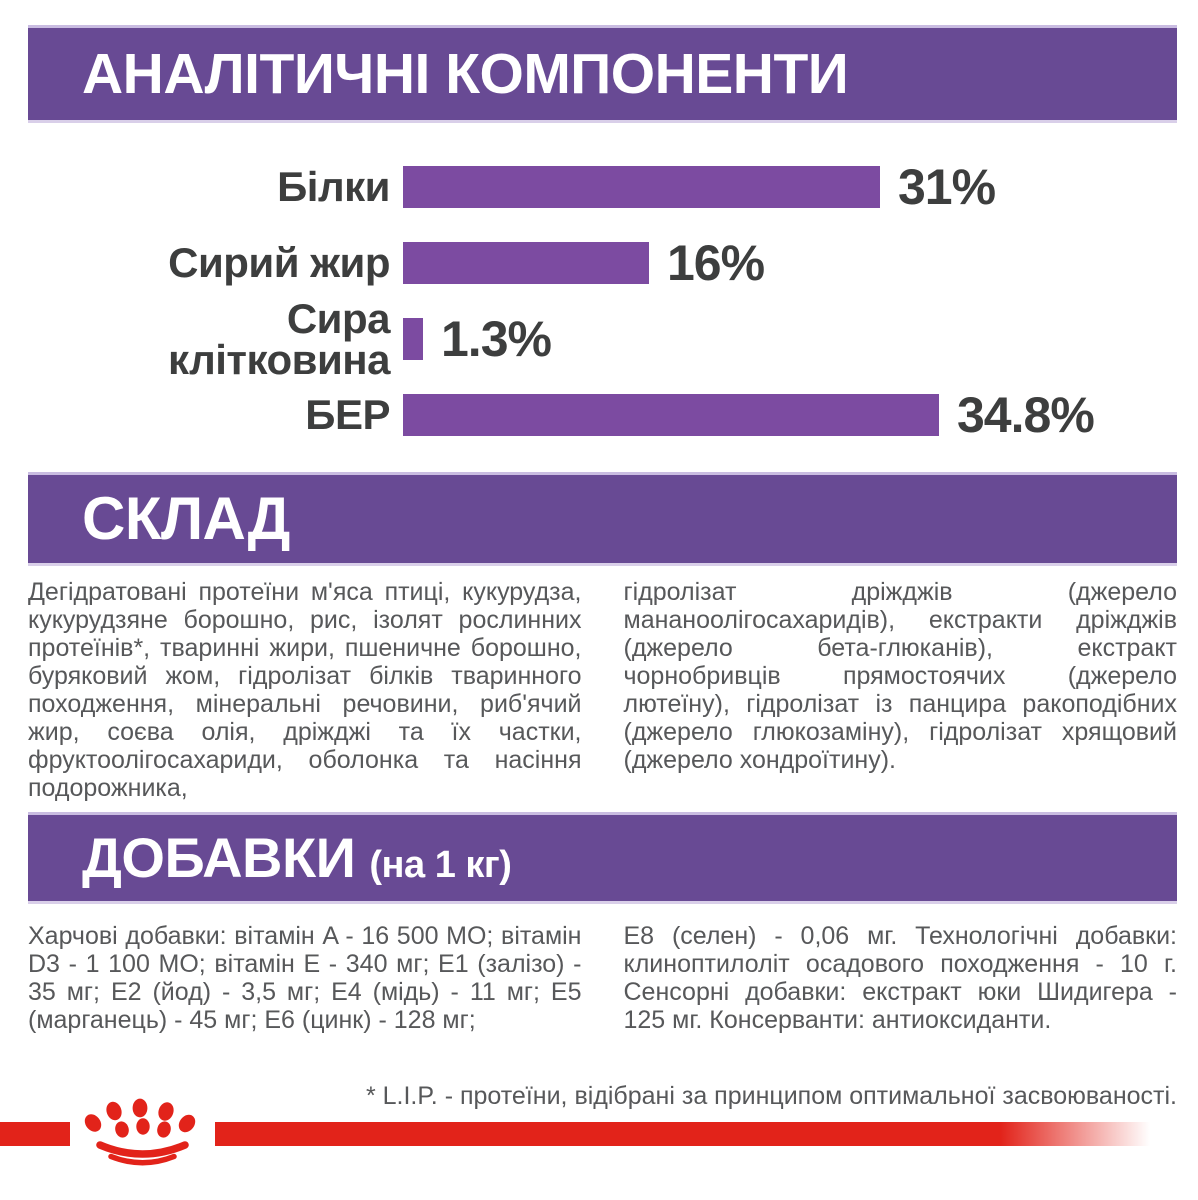  Describe the element at coordinates (279, 263) in the screenshot. I see `chart-category-label: Сирий жир` at that location.